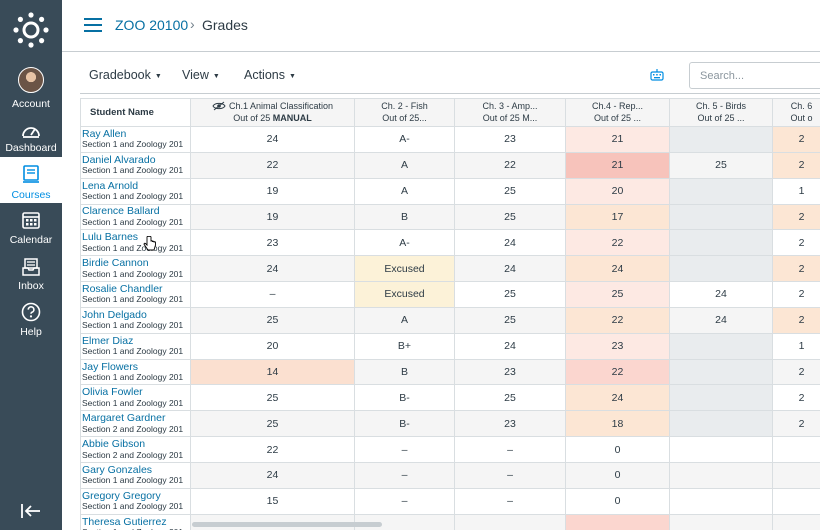  What do you see at coordinates (125, 75) in the screenshot?
I see `gradebook-menu: Gradebook ▼` at bounding box center [125, 75].